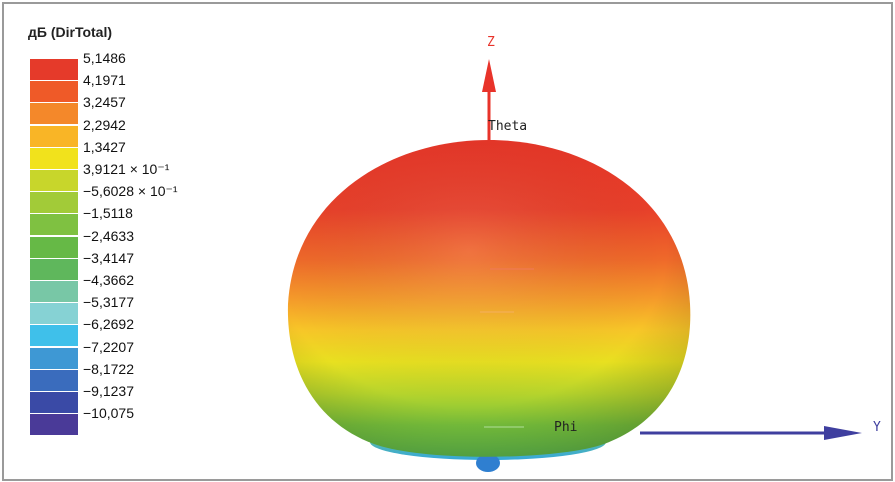 This screenshot has height=482, width=895. Describe the element at coordinates (108, 302) in the screenshot. I see `legend-level-label: −5,3177` at that location.